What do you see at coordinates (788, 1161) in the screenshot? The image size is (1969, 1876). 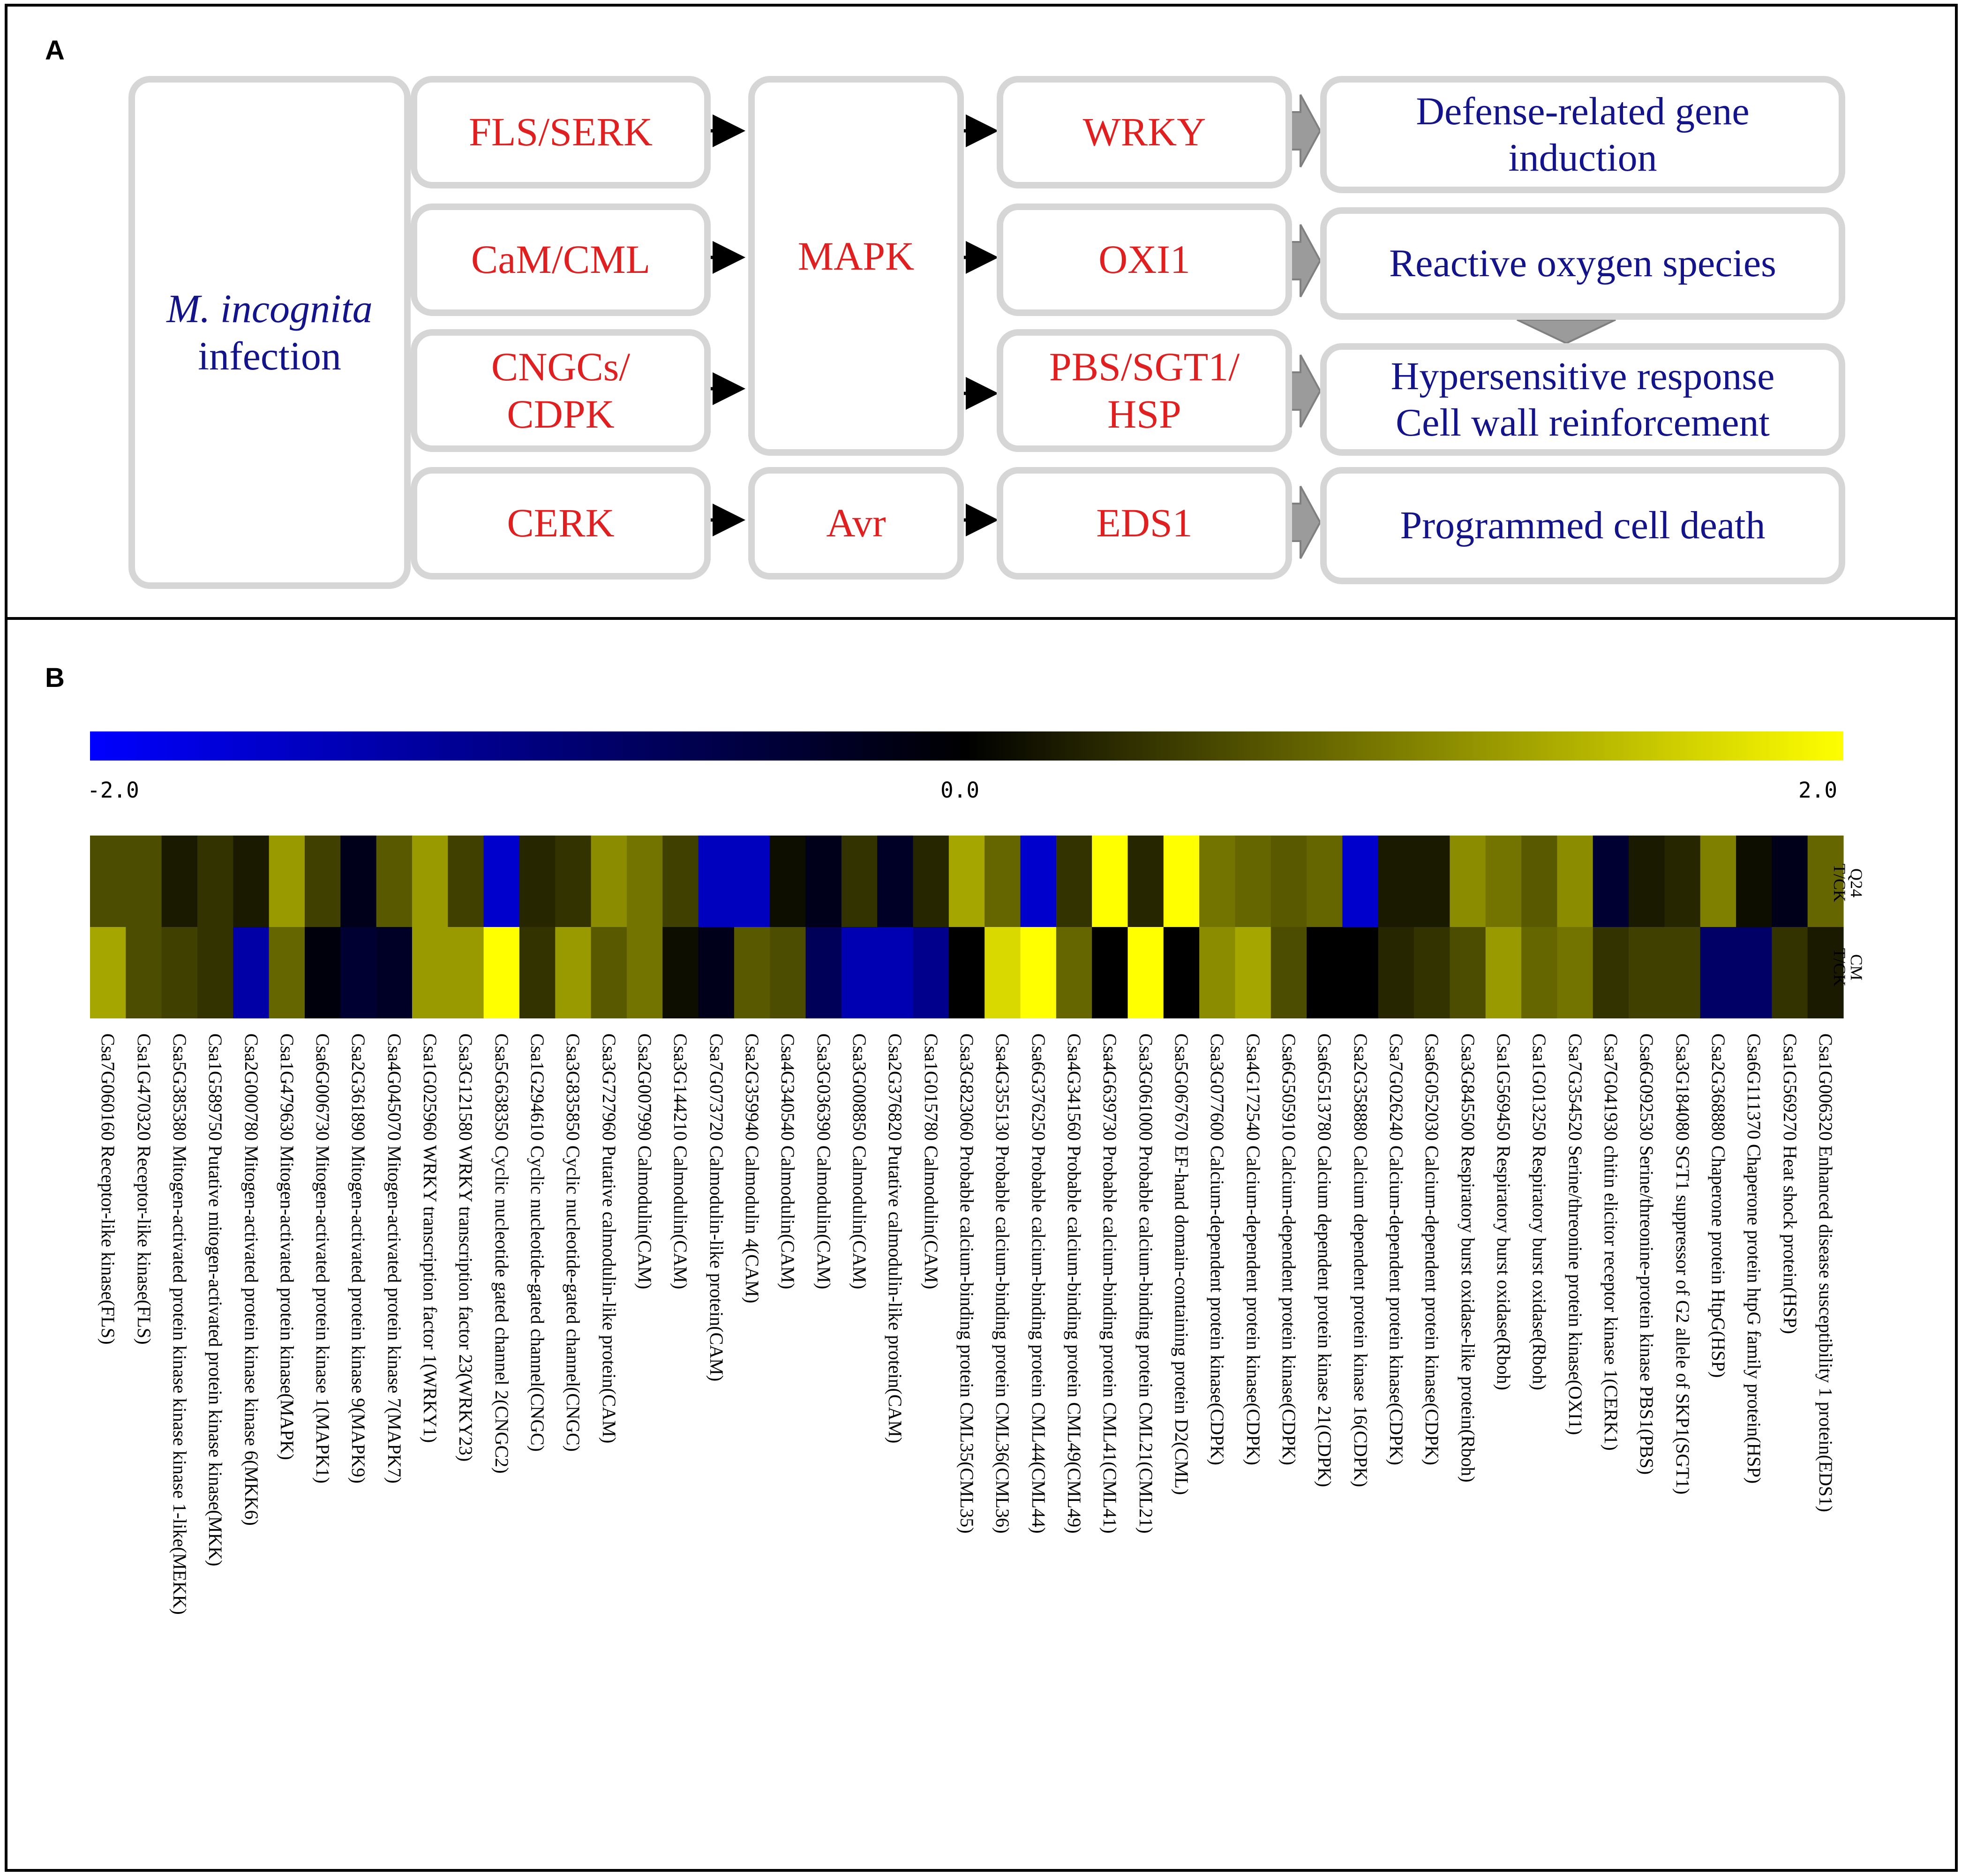 I see `gene-label: Csa4G340540 Calmodulin(CAM)` at bounding box center [788, 1161].